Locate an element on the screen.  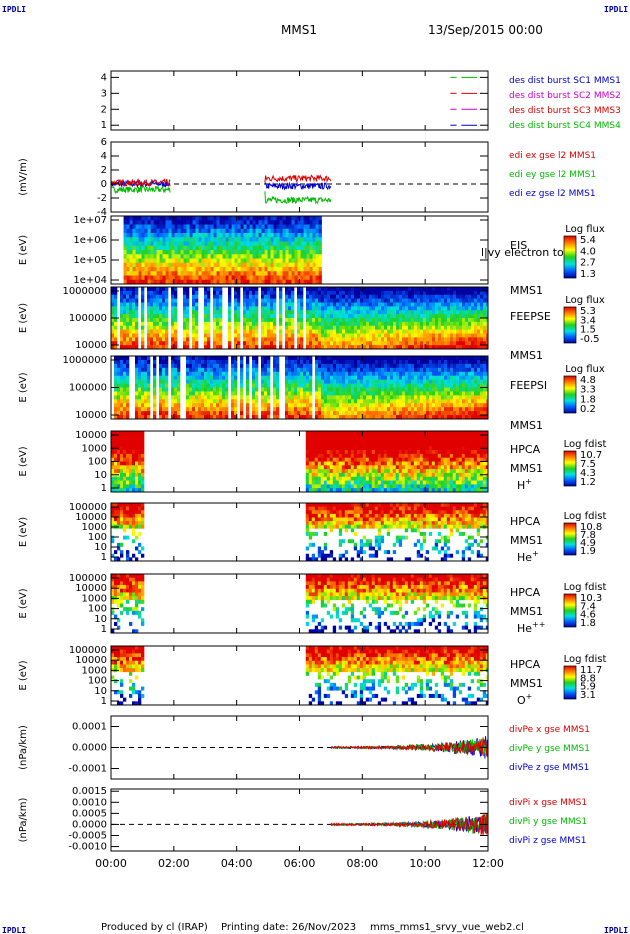
panel-plot-area is located at coordinates (299, 189).